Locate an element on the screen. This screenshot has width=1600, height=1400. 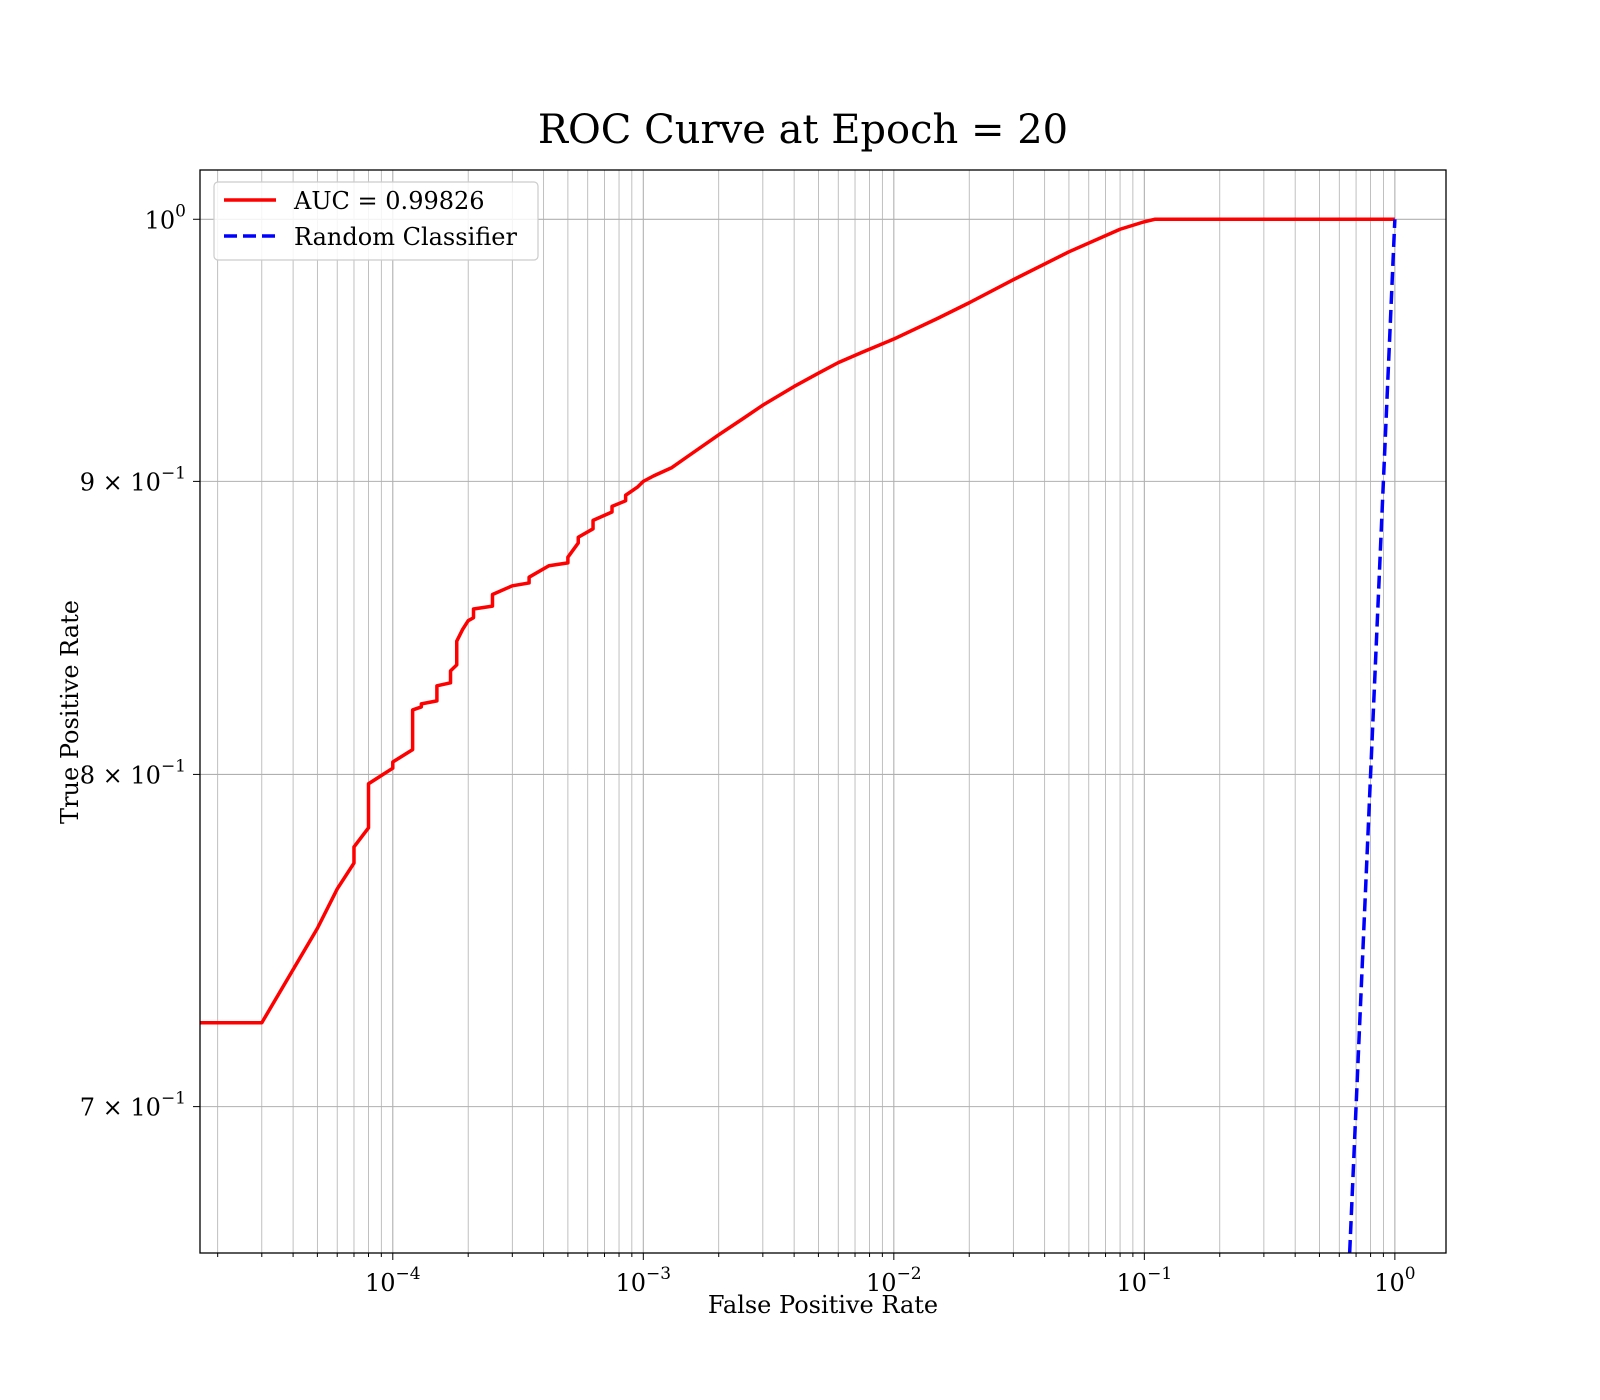
legend-label-random-classifier: Random Classifier is located at coordinates (405, 237).